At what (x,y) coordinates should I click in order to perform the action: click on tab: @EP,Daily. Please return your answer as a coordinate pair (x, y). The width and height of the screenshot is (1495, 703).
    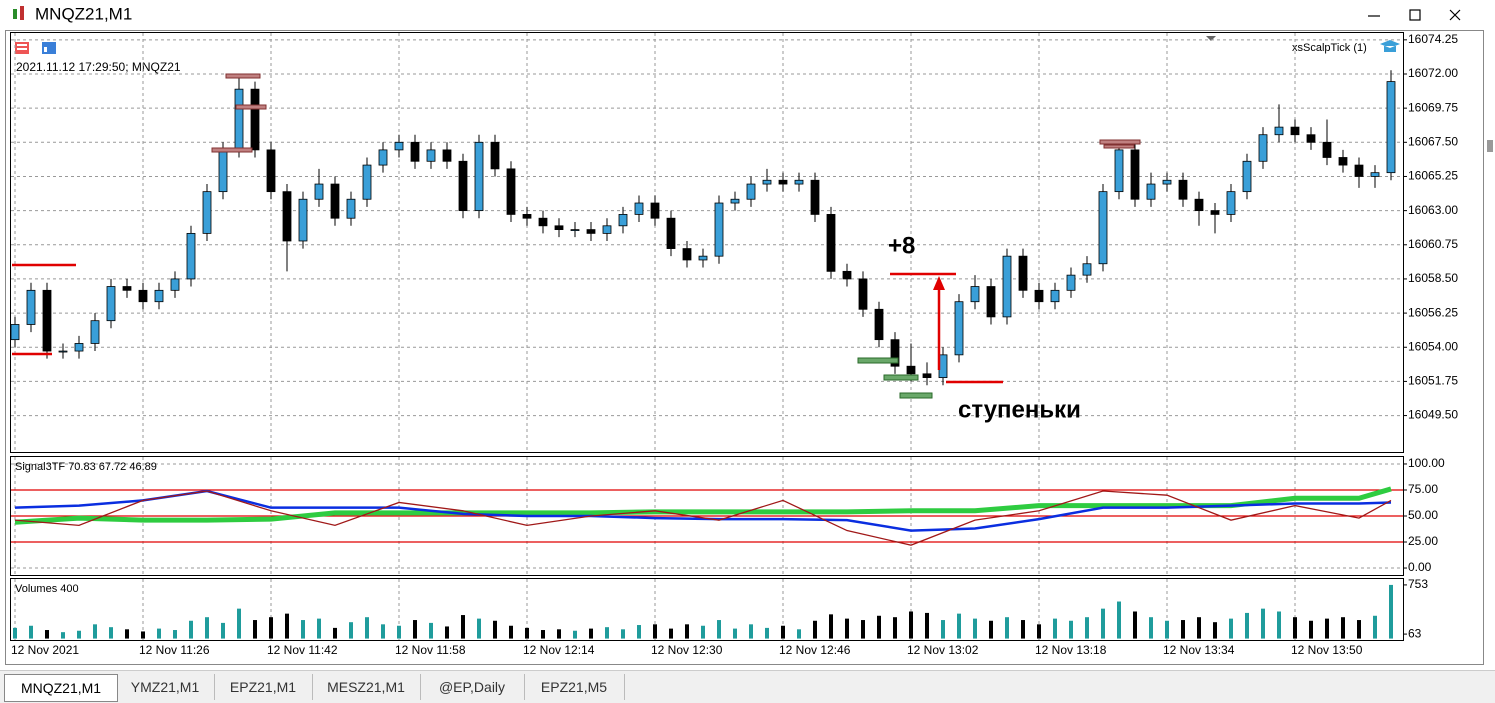
    Looking at the image, I should click on (472, 687).